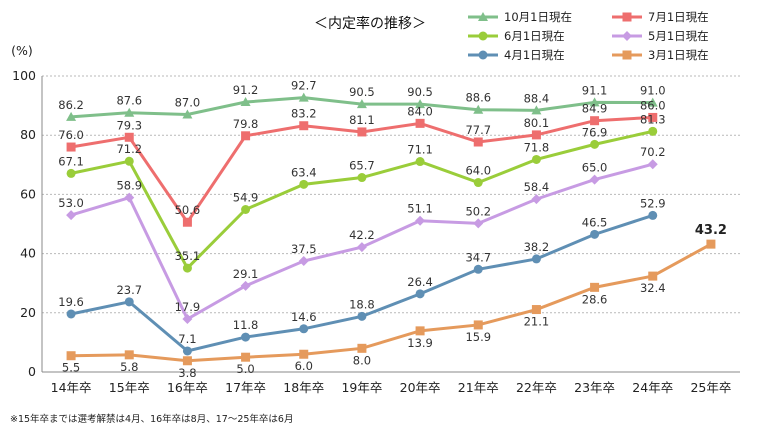 The height and width of the screenshot is (432, 760). What do you see at coordinates (588, 36) in the screenshot?
I see `legend: 10月1日現在 7月1日現在 6月1日現在 5月1日現在 4月1日現在 3月1日現在` at bounding box center [588, 36].